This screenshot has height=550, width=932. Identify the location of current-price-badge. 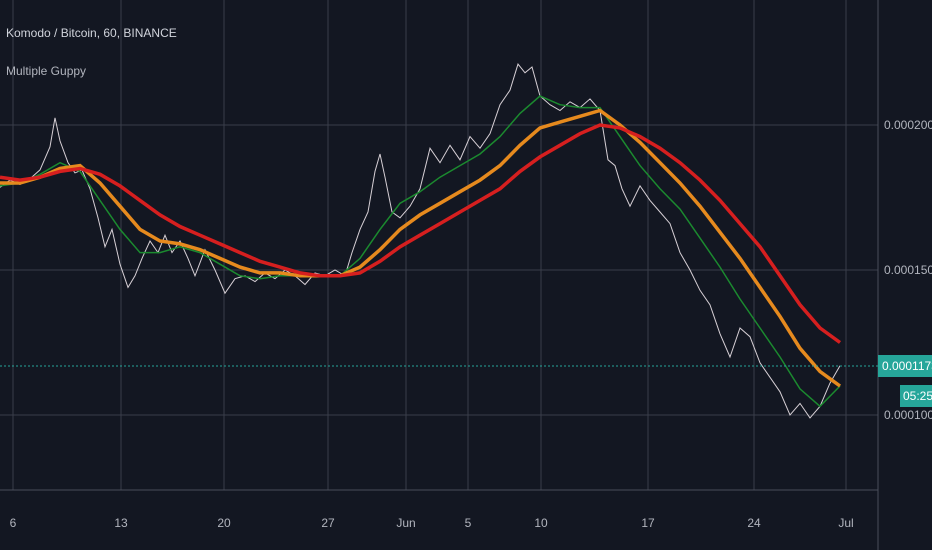
(905, 366).